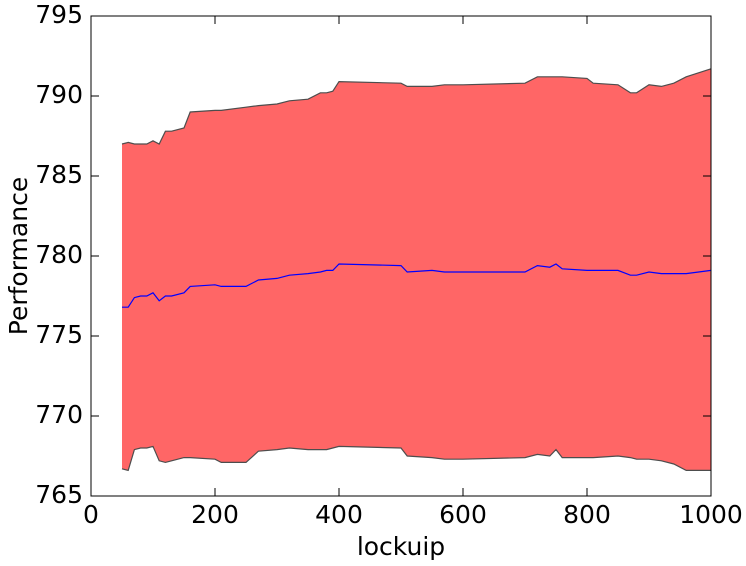 This screenshot has height=566, width=746. Describe the element at coordinates (339, 514) in the screenshot. I see `x-tick-label: 400` at that location.